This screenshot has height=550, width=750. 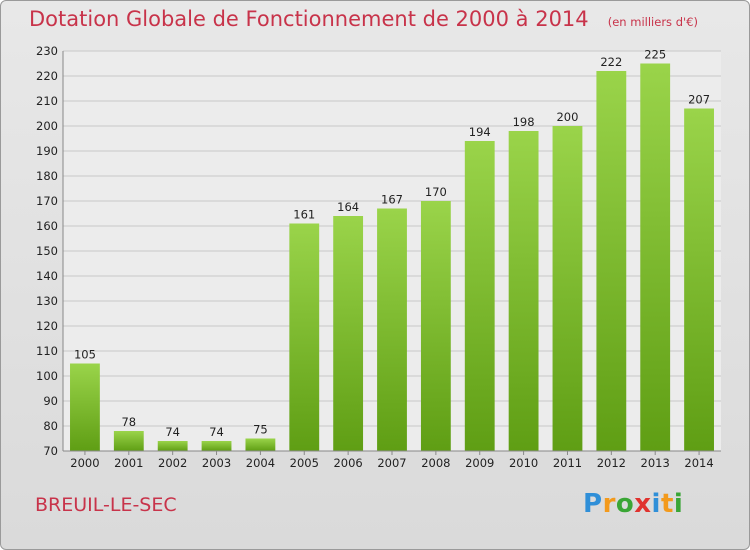 I want to click on bar-2000, so click(x=85, y=407).